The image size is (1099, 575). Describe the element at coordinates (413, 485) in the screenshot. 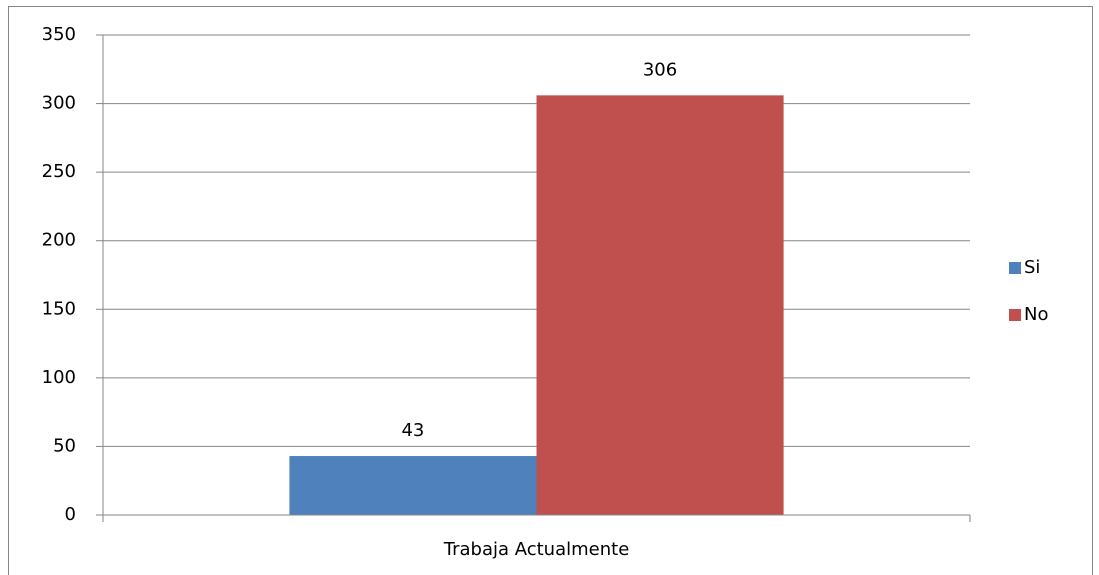

I see `bar` at that location.